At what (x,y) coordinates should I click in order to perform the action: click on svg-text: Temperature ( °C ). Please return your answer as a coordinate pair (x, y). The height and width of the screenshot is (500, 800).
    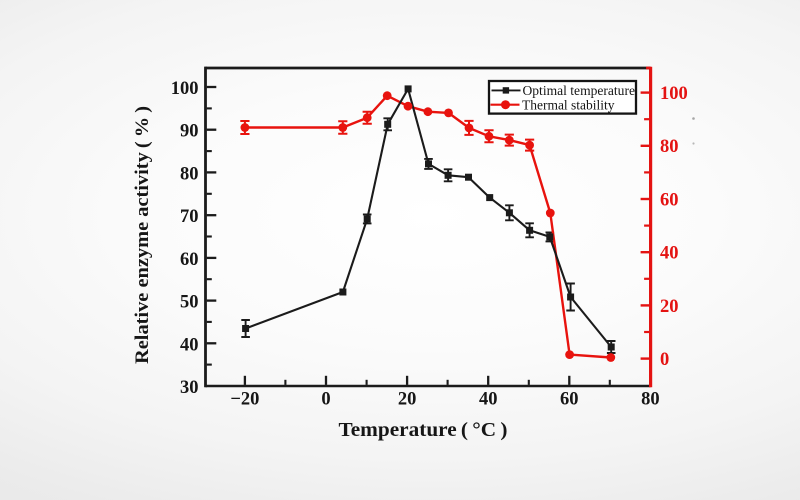
    Looking at the image, I should click on (423, 430).